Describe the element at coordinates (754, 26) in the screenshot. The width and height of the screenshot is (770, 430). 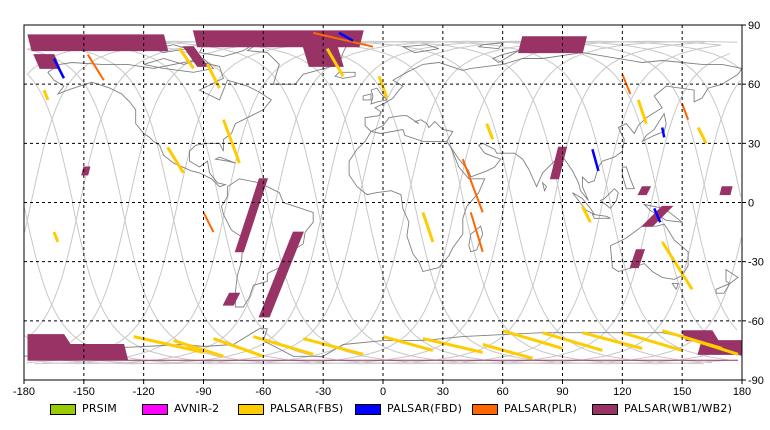
I see `y-tick-label: 90` at that location.